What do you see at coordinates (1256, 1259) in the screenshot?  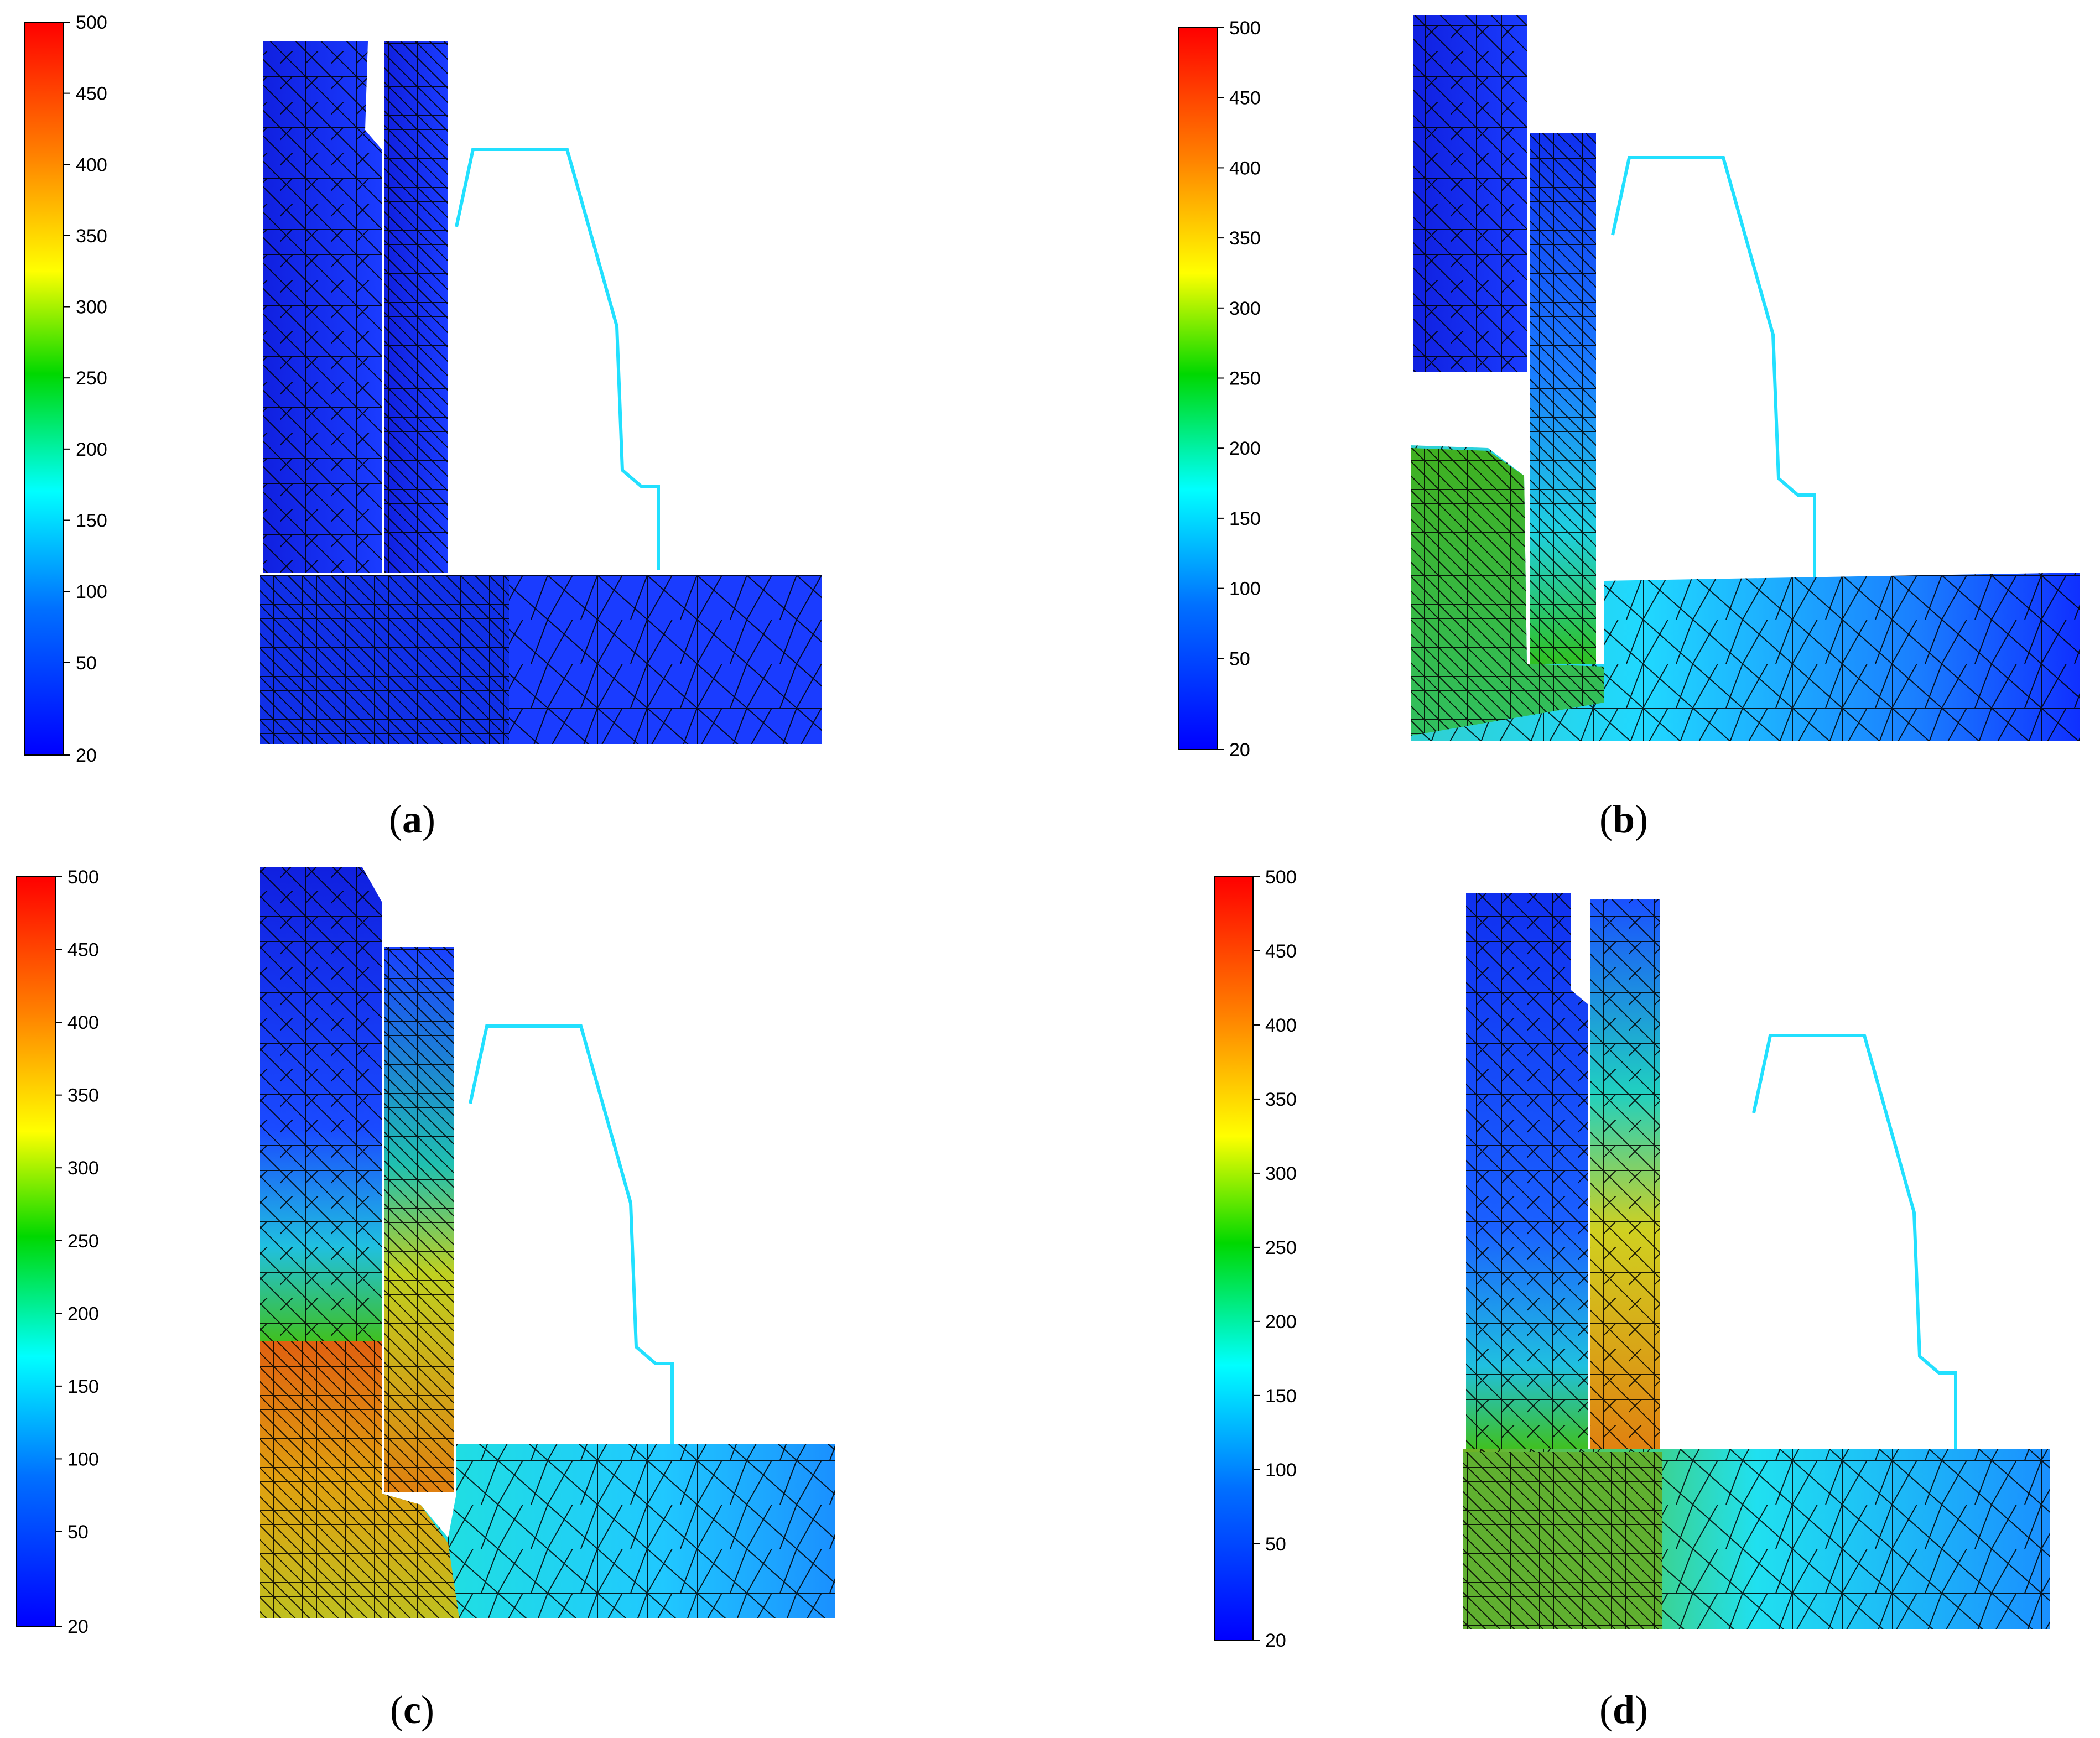 I see `colorbar-d: 500 450 400 350 300 250 200 150 100 50 20` at bounding box center [1256, 1259].